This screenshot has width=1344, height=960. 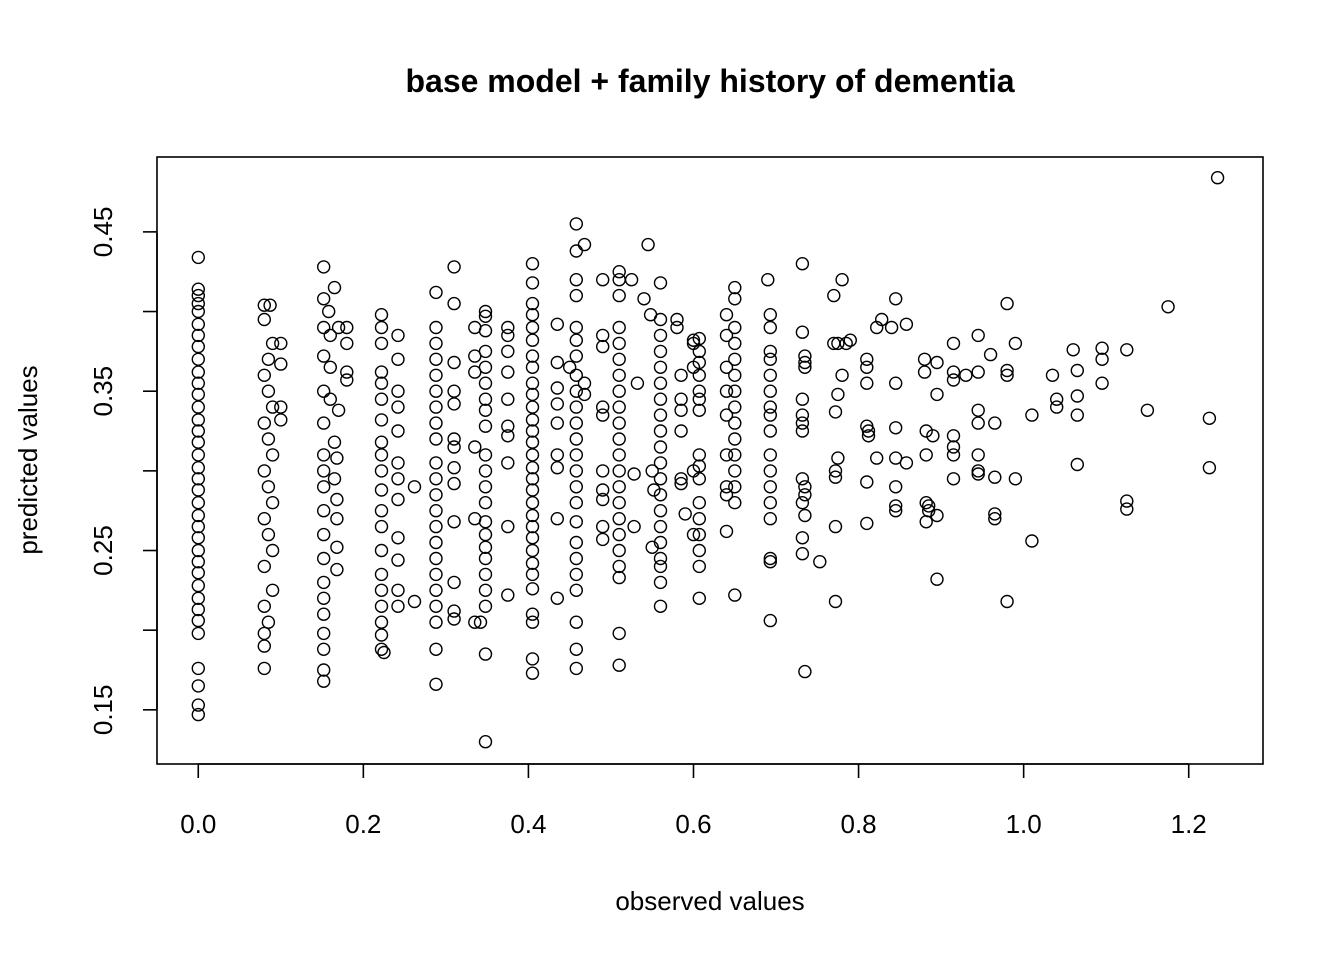 What do you see at coordinates (103, 391) in the screenshot?
I see `y-tick-label: 0.35` at bounding box center [103, 391].